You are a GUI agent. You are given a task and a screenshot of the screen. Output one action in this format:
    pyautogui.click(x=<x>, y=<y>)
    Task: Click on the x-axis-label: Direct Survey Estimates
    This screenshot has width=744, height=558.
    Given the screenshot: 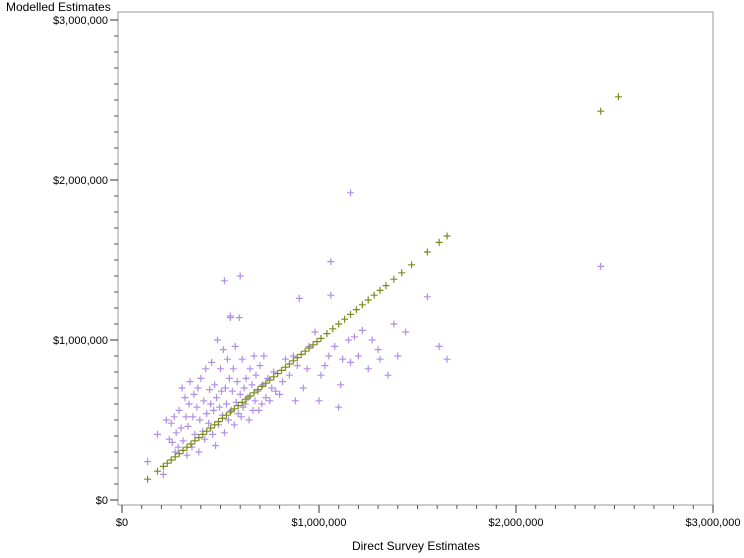 What is the action you would take?
    pyautogui.click(x=416, y=546)
    